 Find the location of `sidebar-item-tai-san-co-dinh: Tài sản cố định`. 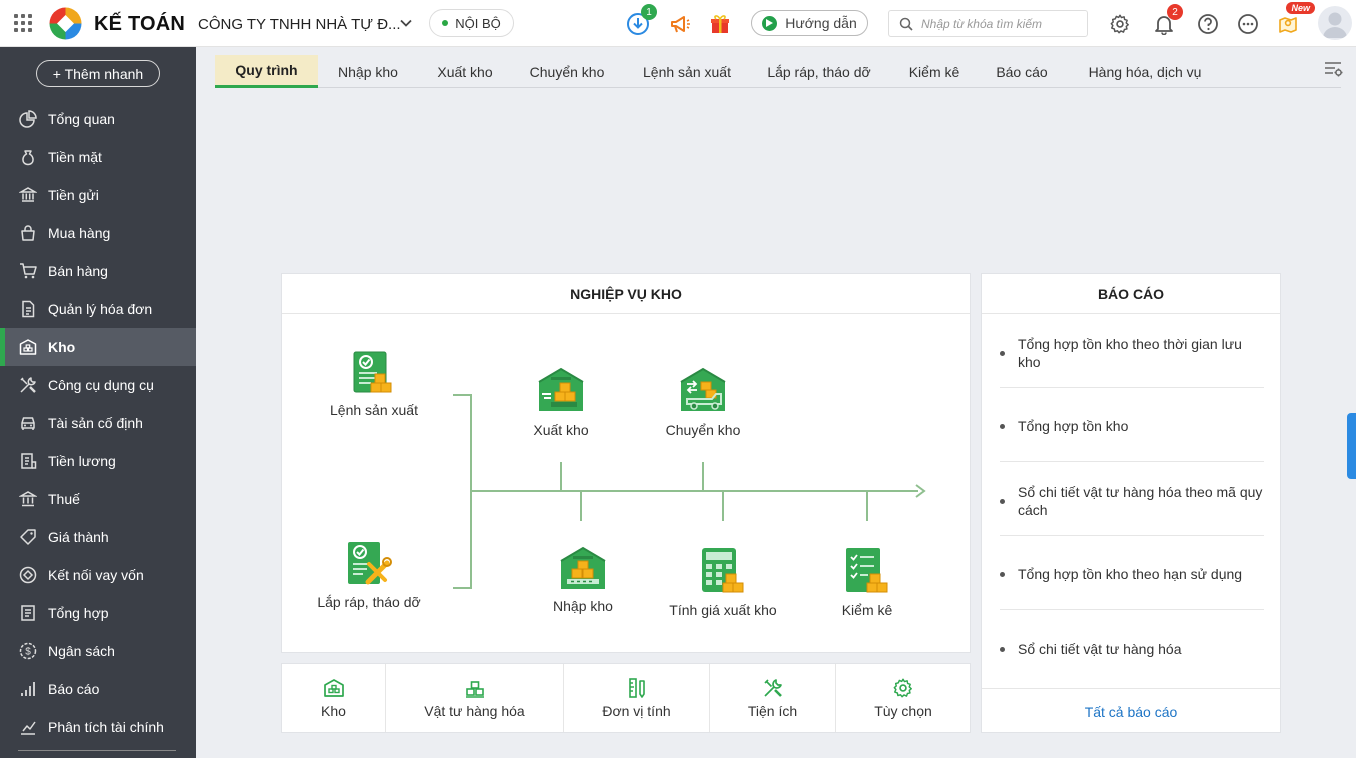

sidebar-item-tai-san-co-dinh: Tài sản cố định is located at coordinates (98, 423).